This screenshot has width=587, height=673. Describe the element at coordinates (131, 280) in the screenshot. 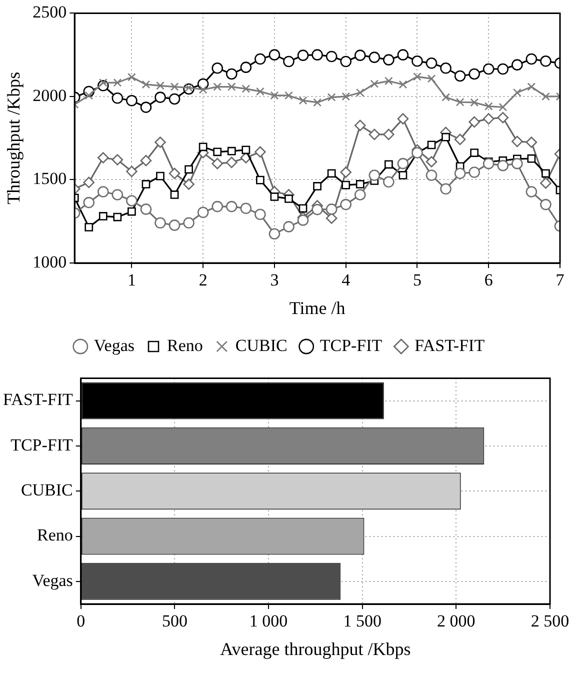

I see `x-tick-label: 1` at that location.